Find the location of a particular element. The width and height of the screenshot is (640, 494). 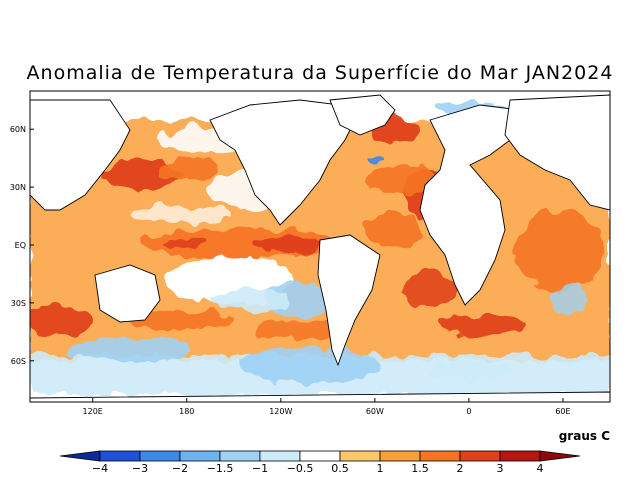

lat-tick-label: 60N is located at coordinates (18, 129).